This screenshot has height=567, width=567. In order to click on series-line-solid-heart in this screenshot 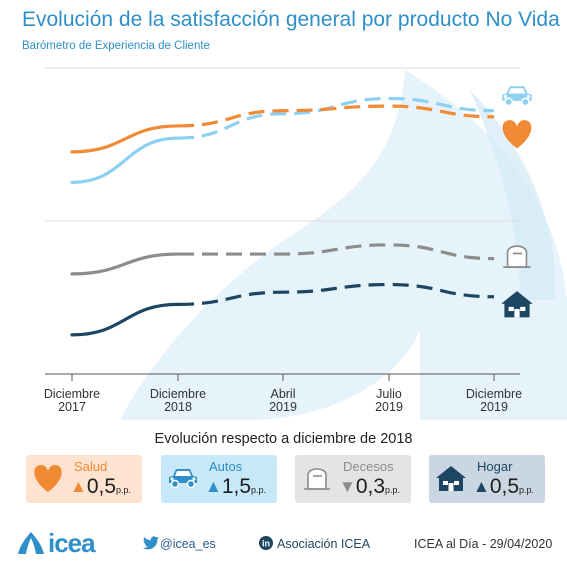, I will do `click(125, 139)`.